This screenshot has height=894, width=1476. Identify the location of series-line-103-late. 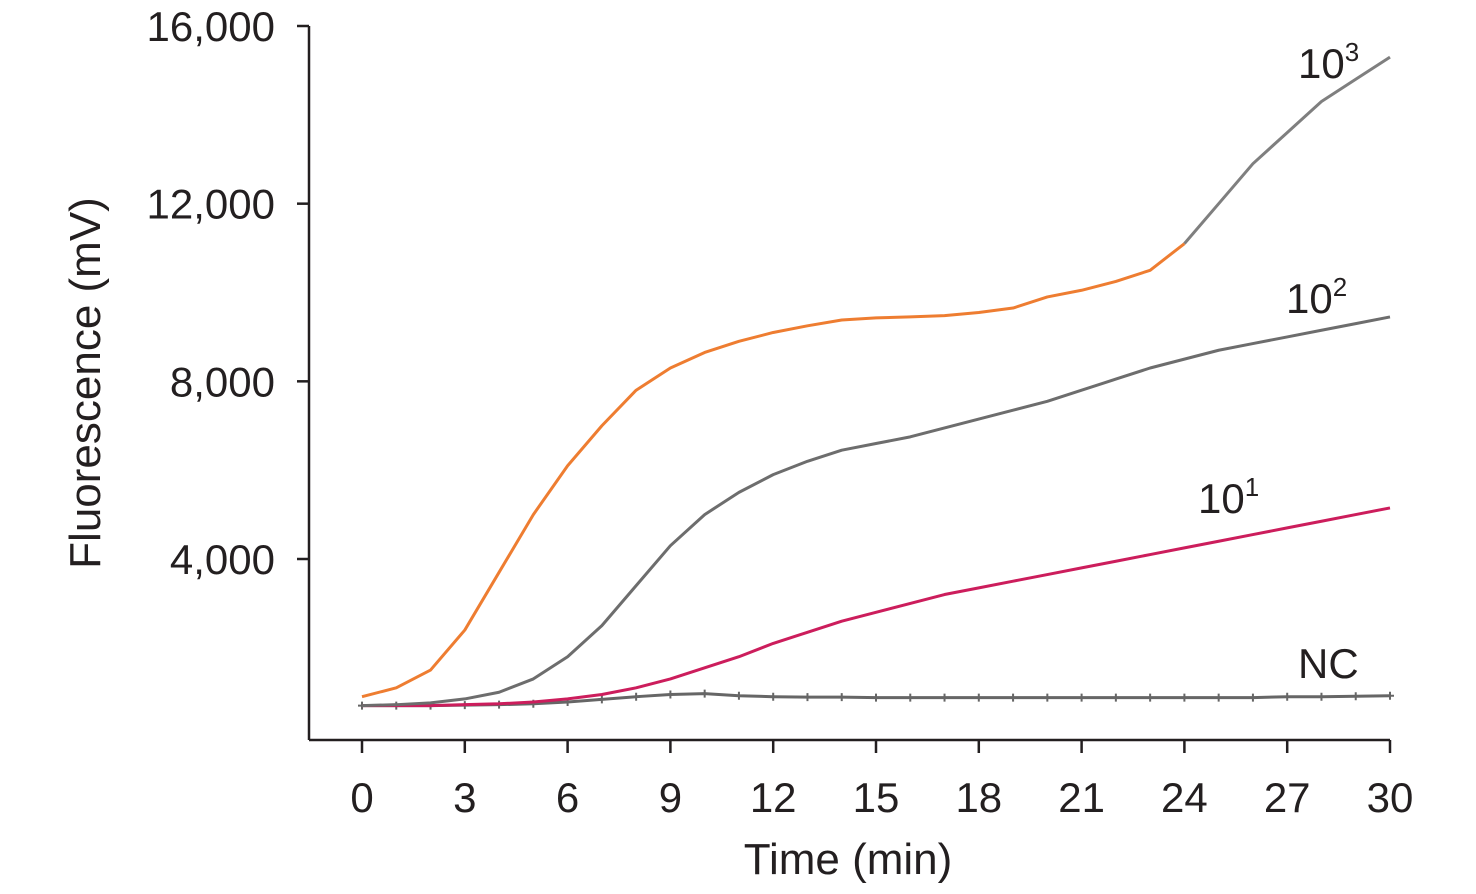
(1287, 150).